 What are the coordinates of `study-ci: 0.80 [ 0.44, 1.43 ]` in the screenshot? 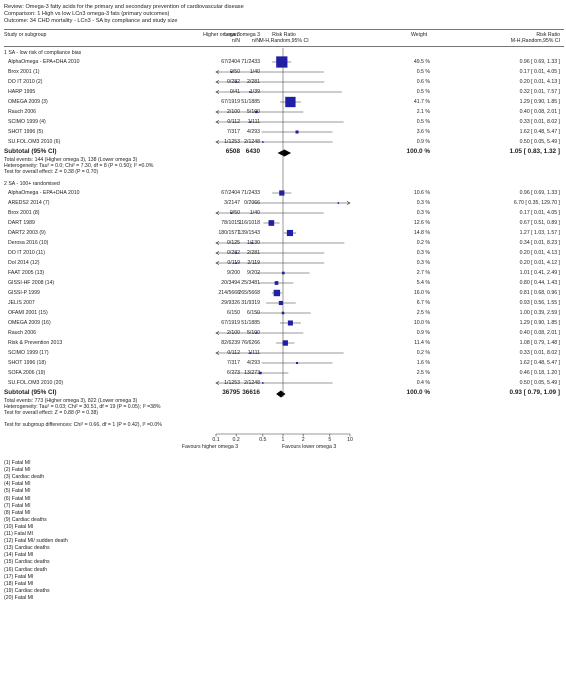 It's located at (539, 283).